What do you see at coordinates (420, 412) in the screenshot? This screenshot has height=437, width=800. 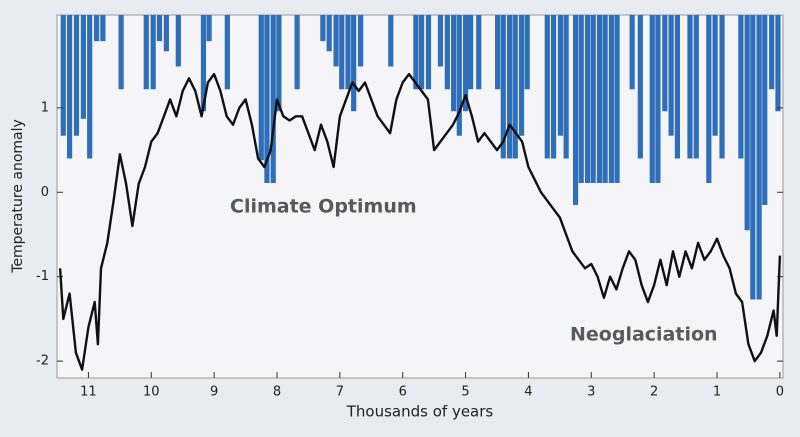 I see `x-axis-label: Thousands of years` at bounding box center [420, 412].